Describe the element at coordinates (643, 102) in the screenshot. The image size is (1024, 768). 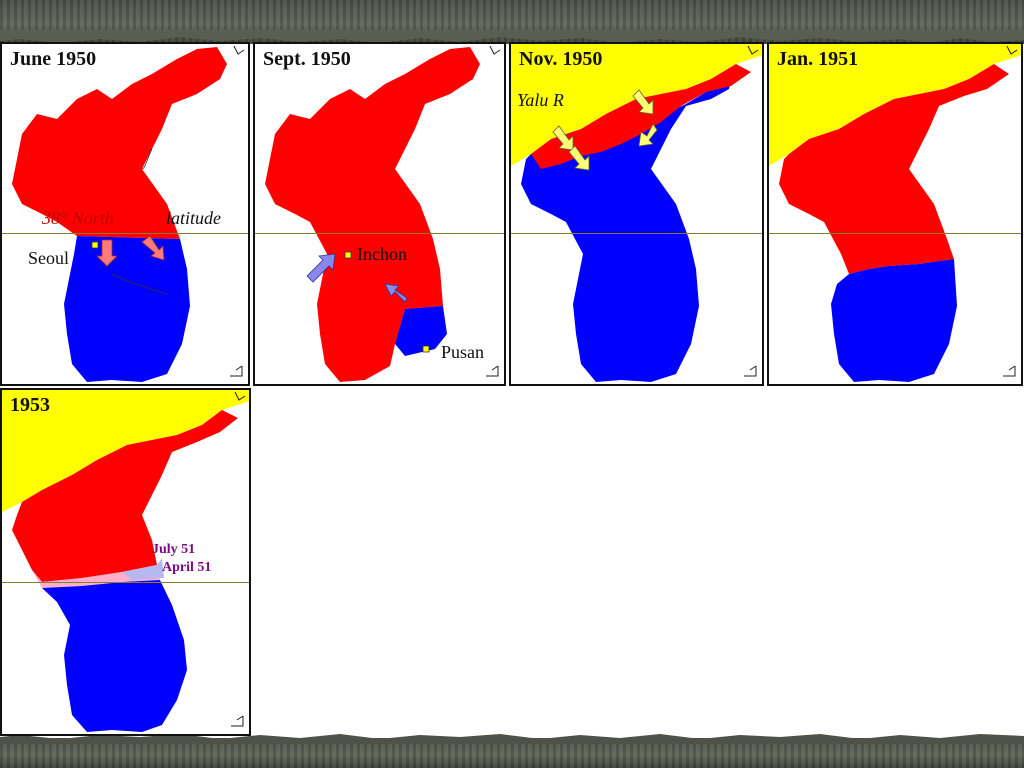
I see `china-arrow-northeast` at that location.